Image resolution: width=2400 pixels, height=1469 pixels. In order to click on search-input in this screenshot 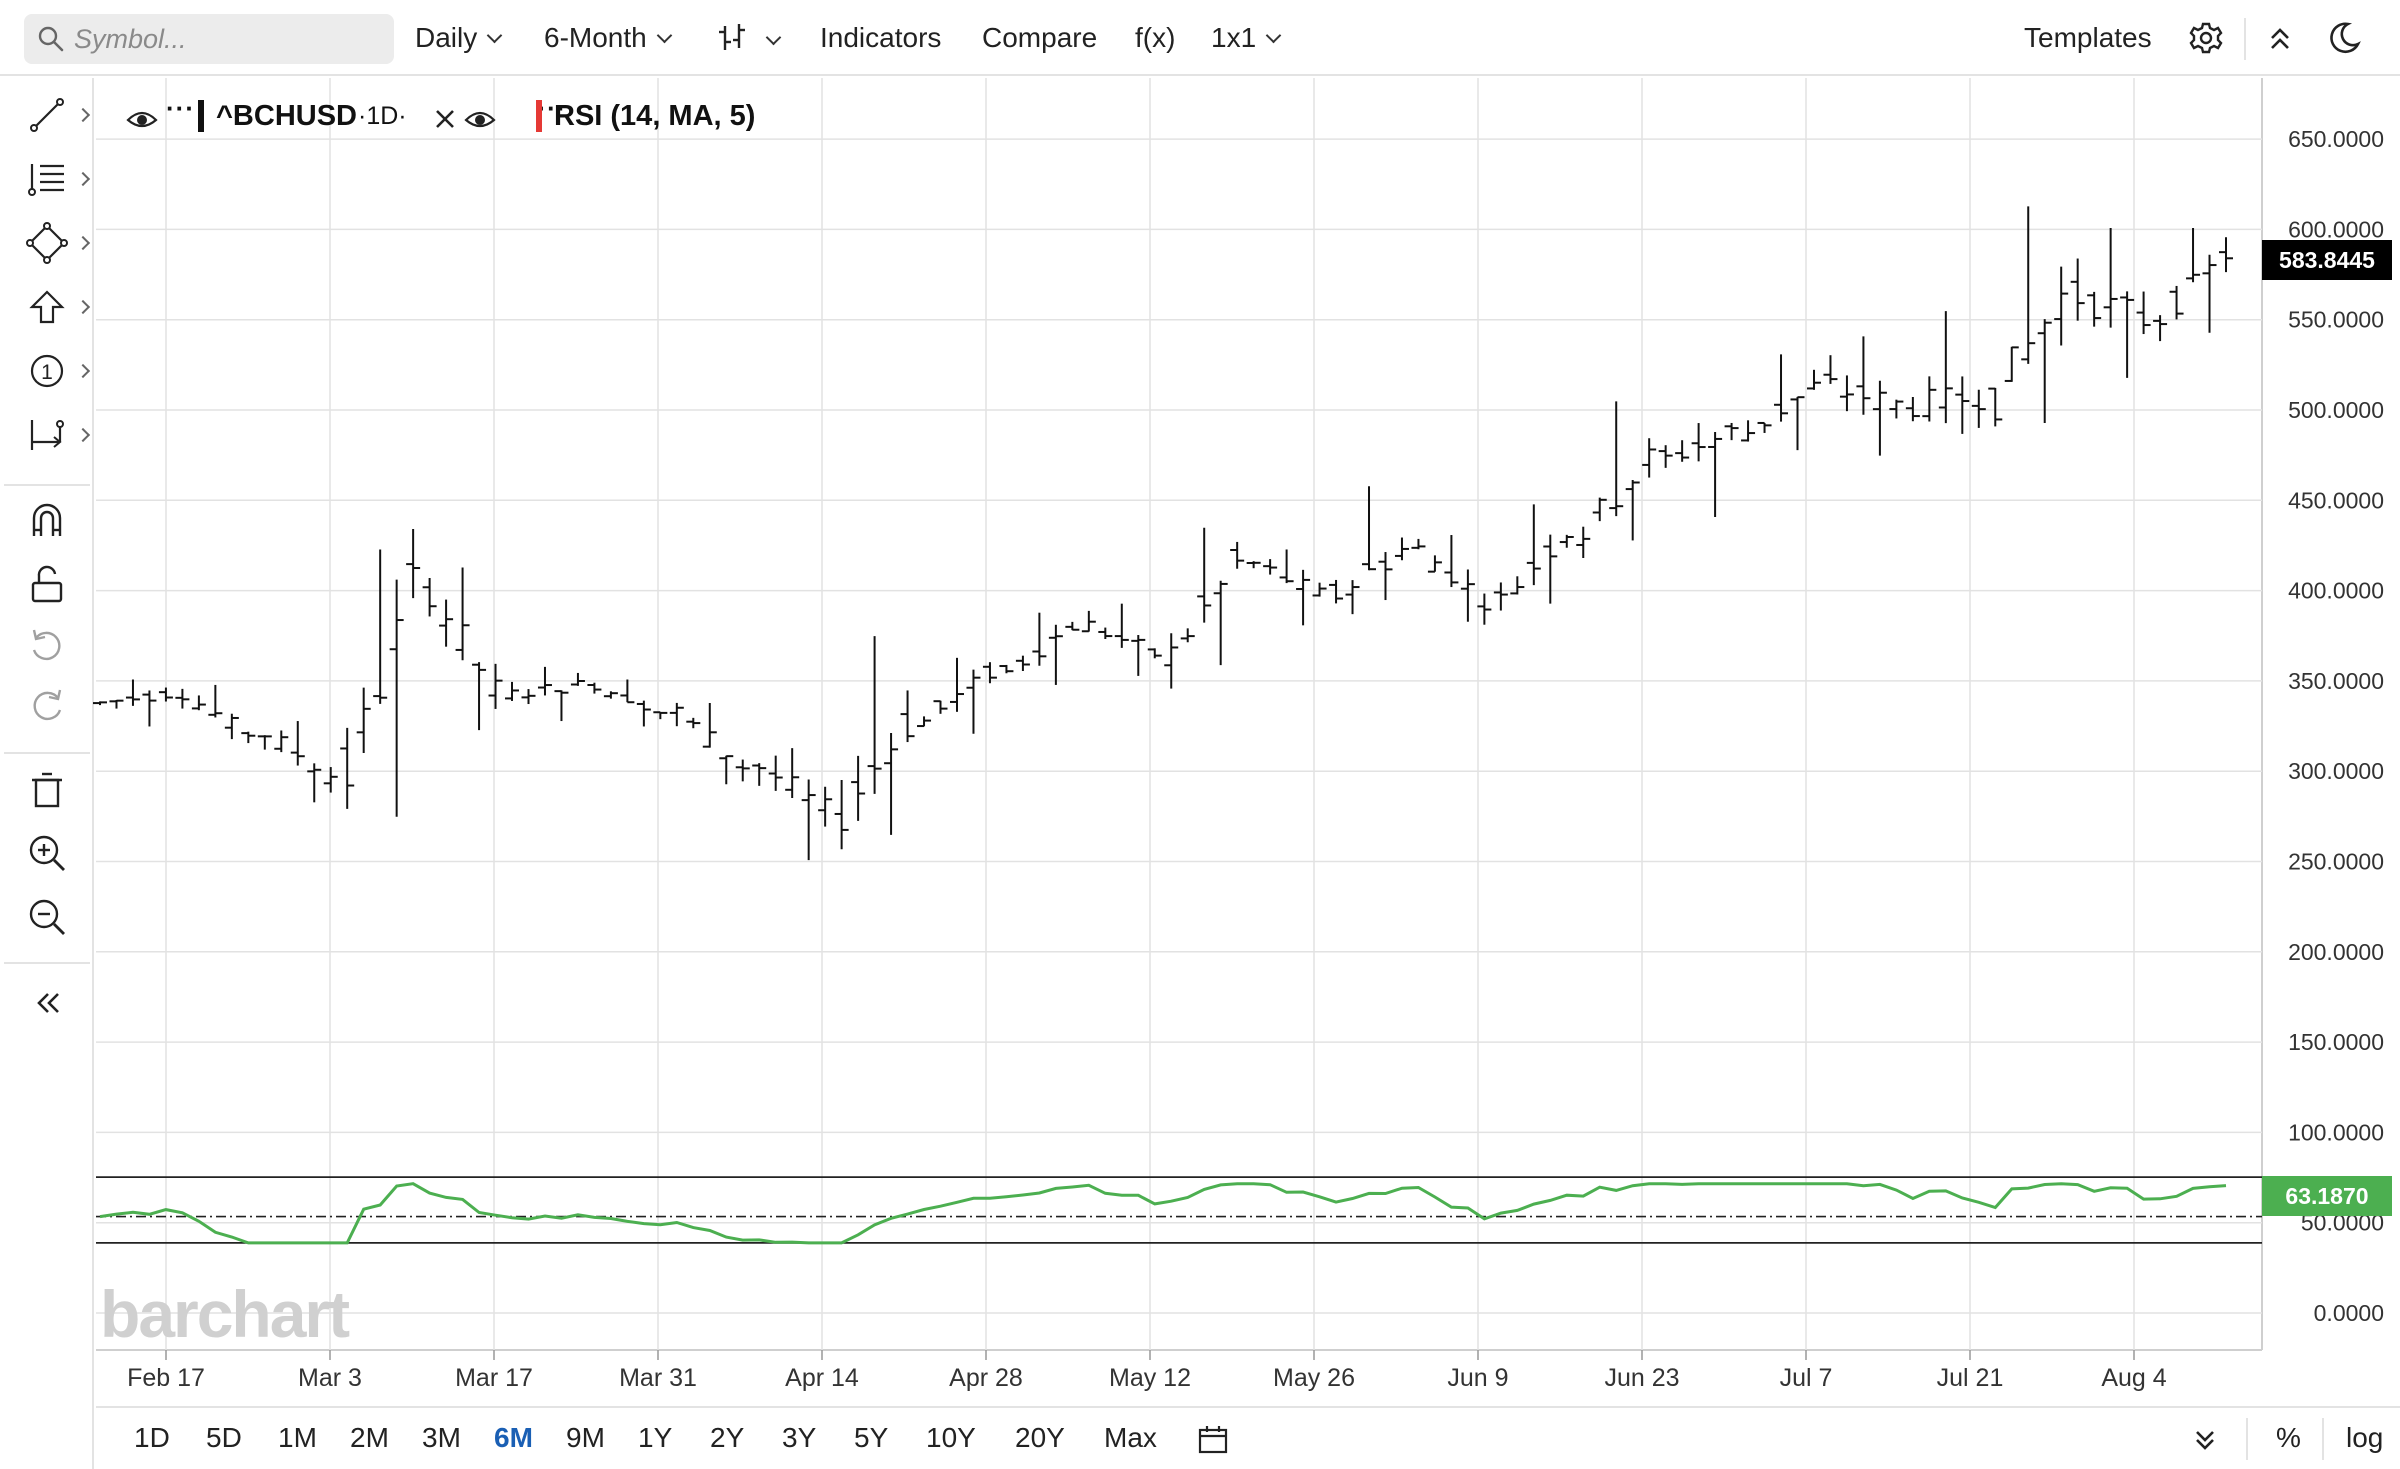, I will do `click(224, 39)`.